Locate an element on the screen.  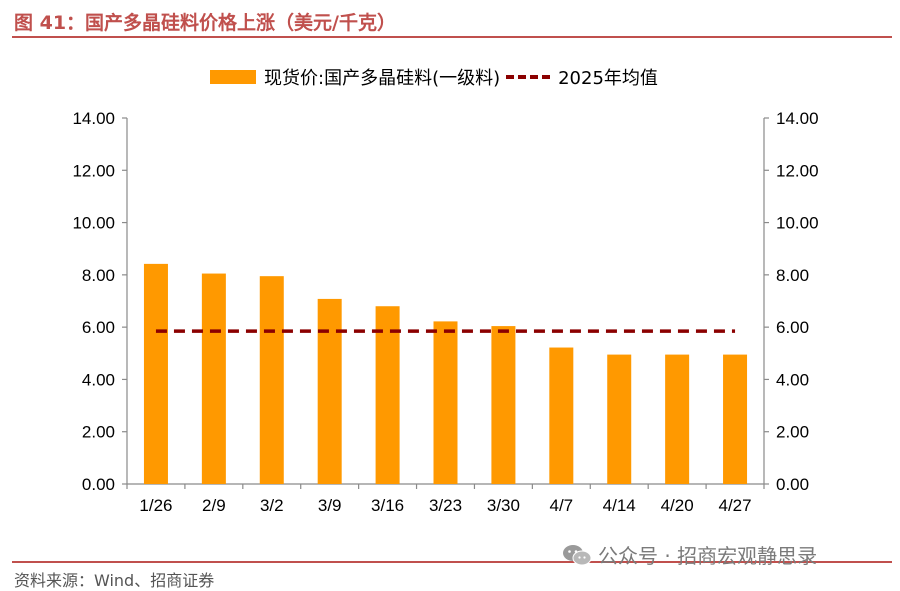
x-tick-label: 4/20 is located at coordinates (677, 505).